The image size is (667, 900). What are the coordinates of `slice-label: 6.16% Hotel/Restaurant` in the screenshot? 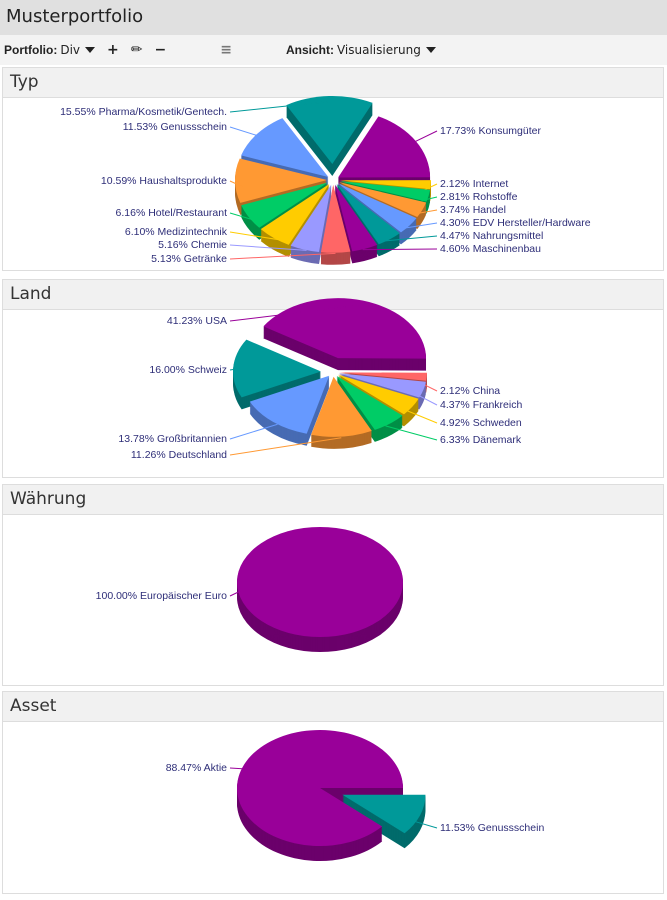 It's located at (171, 213).